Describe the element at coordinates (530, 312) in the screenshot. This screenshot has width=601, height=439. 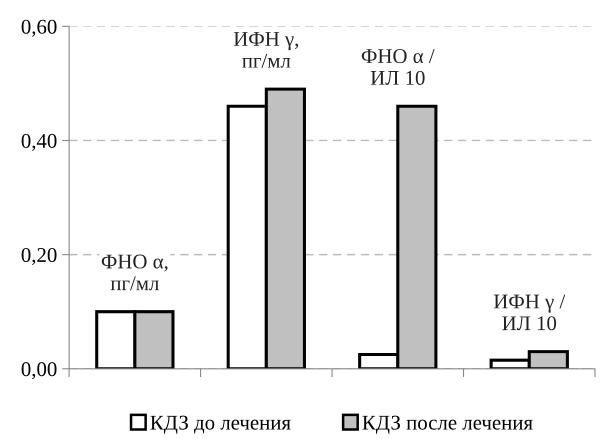
I see `x-tick-label: ИФН γ / ИЛ 10` at that location.